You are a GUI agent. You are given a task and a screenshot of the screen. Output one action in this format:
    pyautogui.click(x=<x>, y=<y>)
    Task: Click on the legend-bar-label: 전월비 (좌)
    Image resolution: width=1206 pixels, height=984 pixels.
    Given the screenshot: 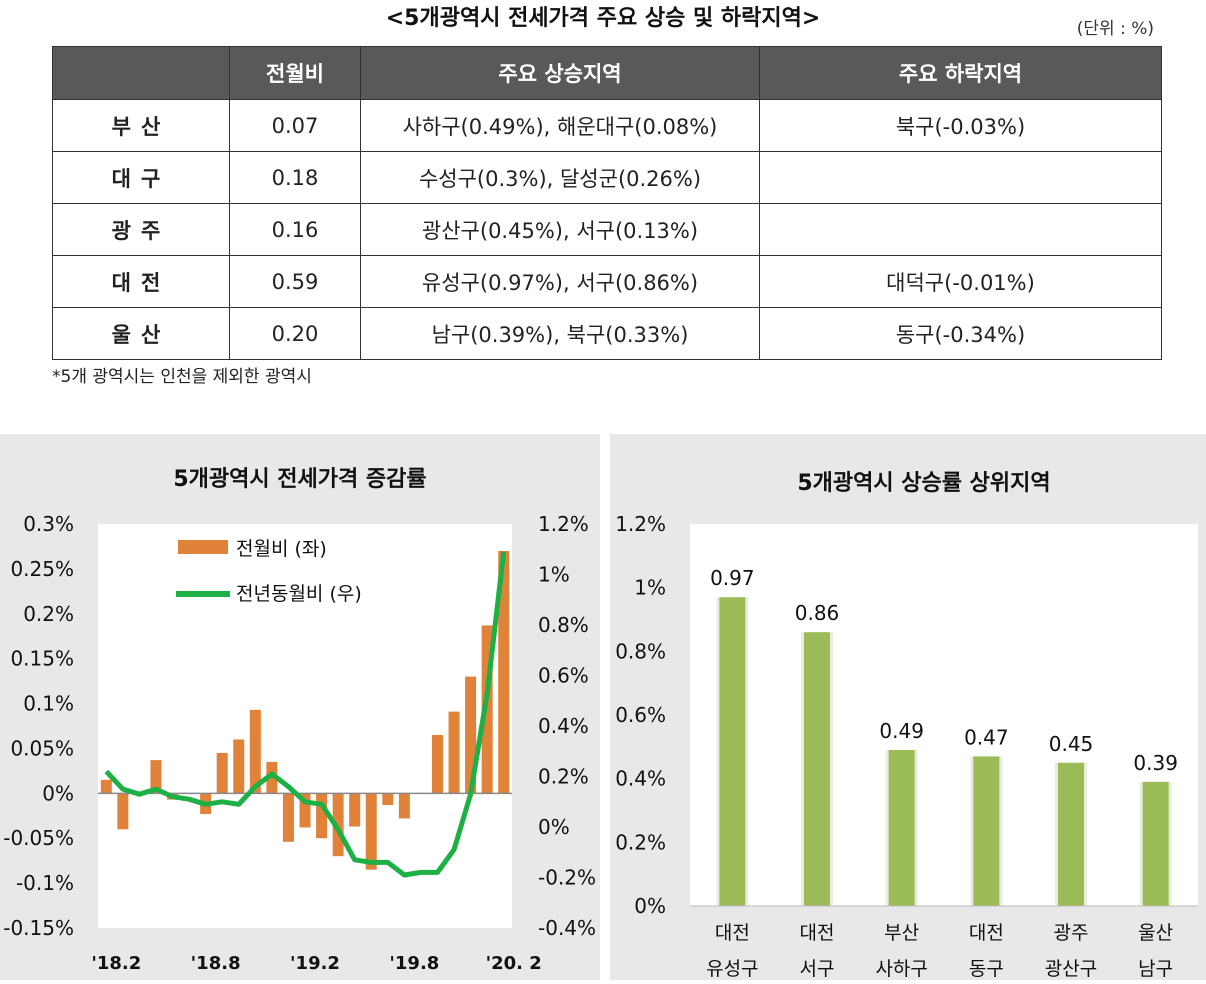 What is the action you would take?
    pyautogui.click(x=281, y=549)
    